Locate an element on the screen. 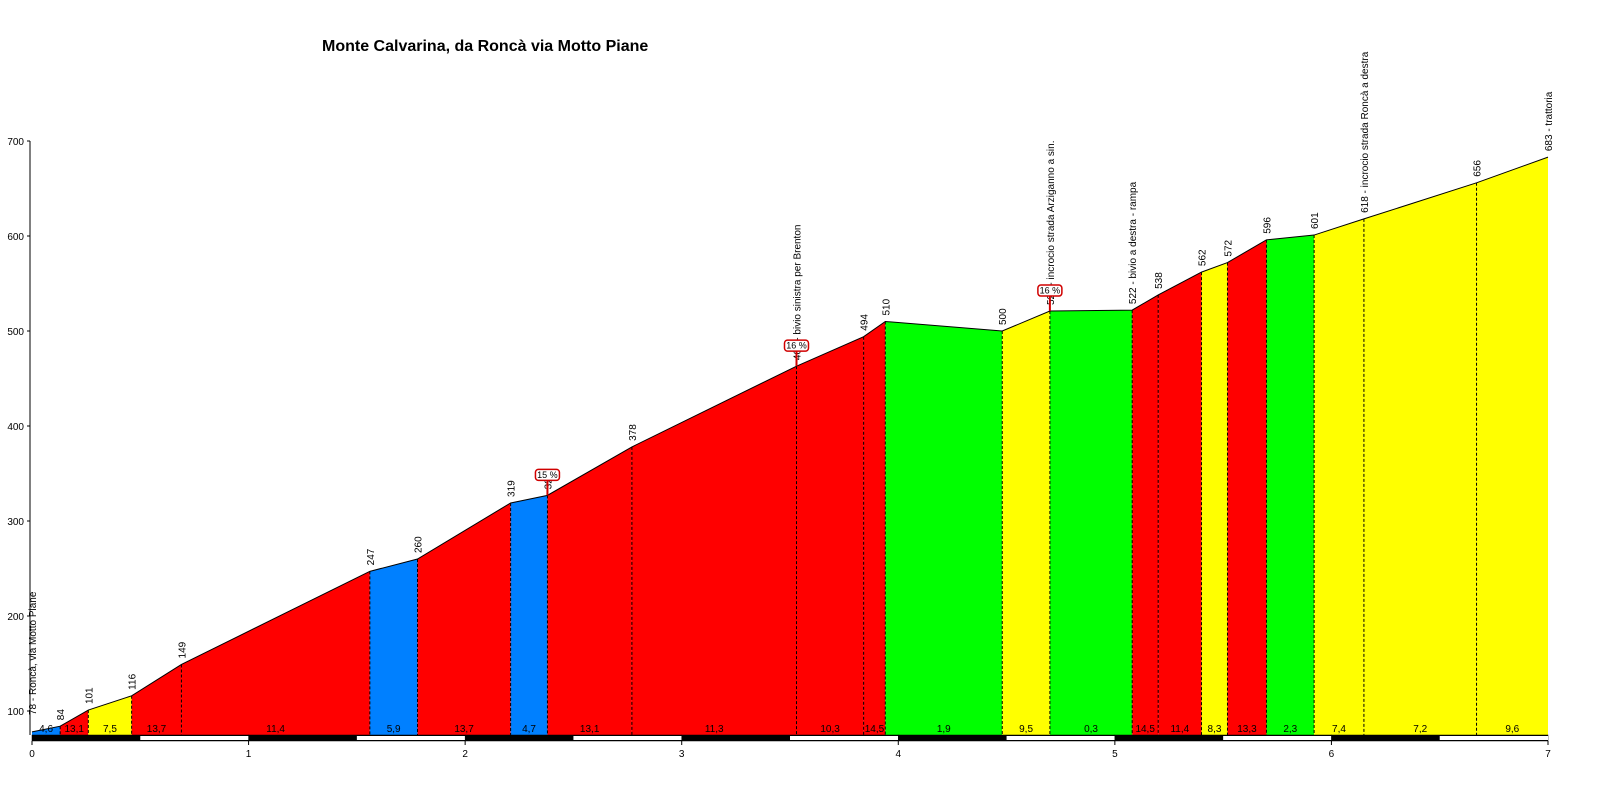 Image resolution: width=1600 pixels, height=800 pixels. x-tick-label: 2 is located at coordinates (465, 754).